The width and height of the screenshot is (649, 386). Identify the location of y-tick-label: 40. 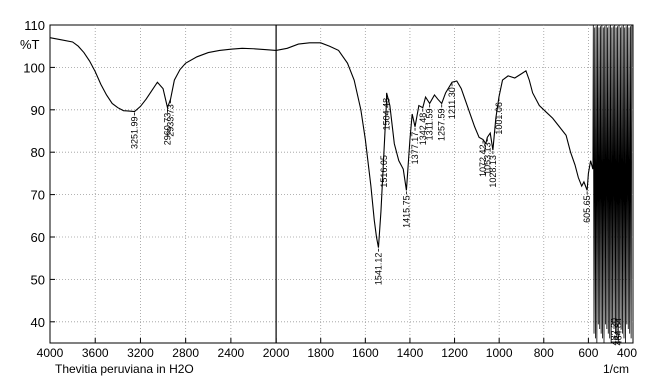
(38, 322).